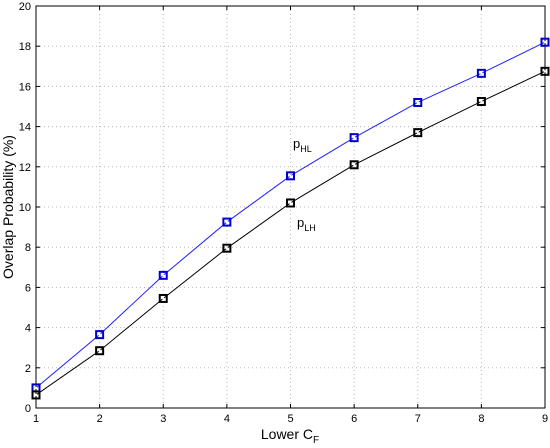 The height and width of the screenshot is (448, 550). What do you see at coordinates (28, 288) in the screenshot?
I see `y-tick-label: 6` at bounding box center [28, 288].